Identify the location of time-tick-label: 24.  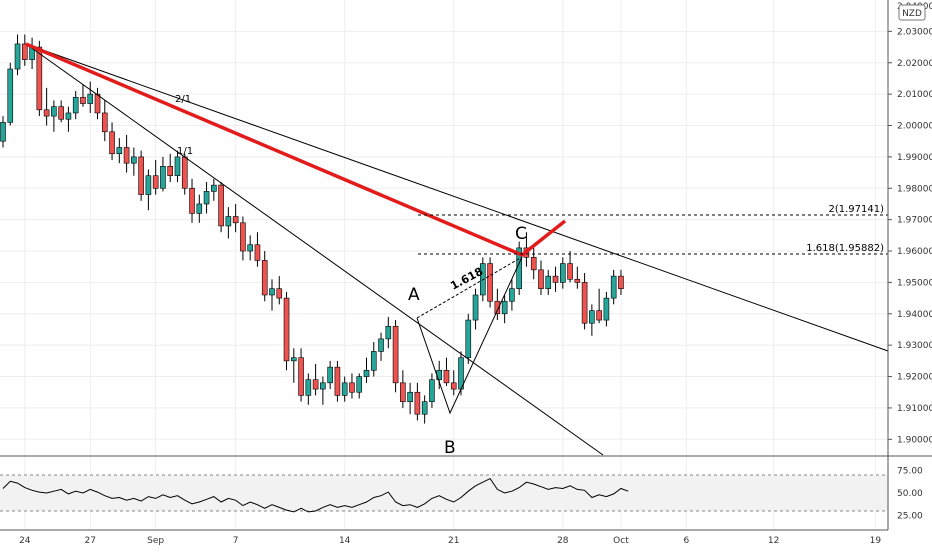
(25, 541).